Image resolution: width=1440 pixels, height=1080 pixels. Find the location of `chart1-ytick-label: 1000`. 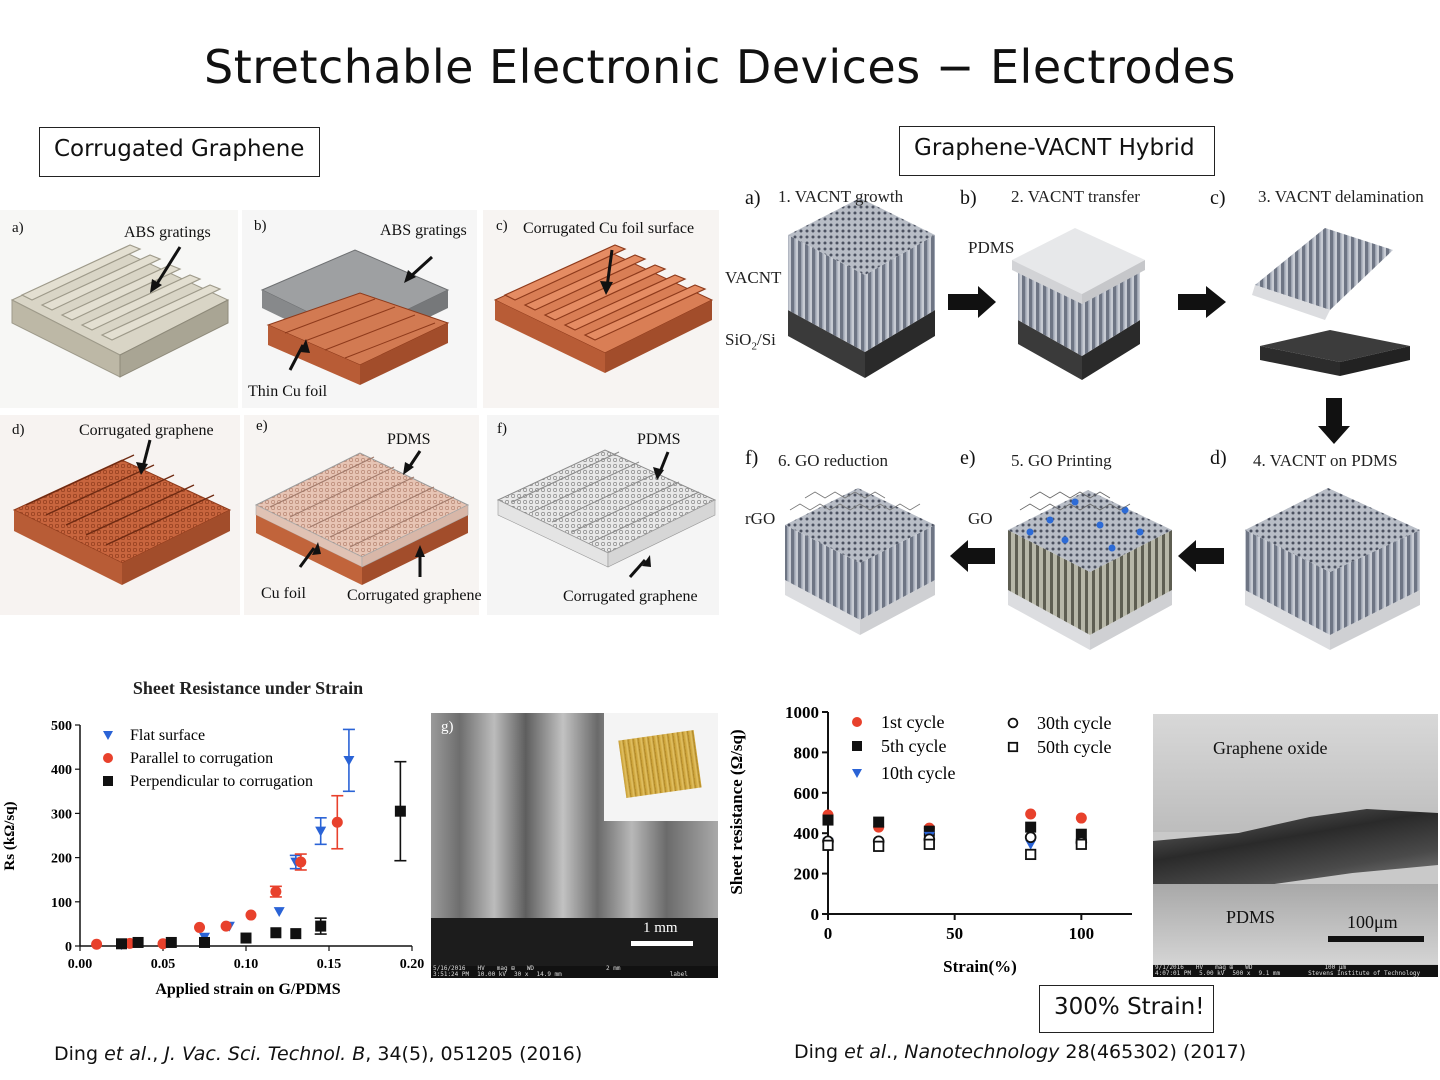

chart1-ytick-label: 1000 is located at coordinates (802, 712).